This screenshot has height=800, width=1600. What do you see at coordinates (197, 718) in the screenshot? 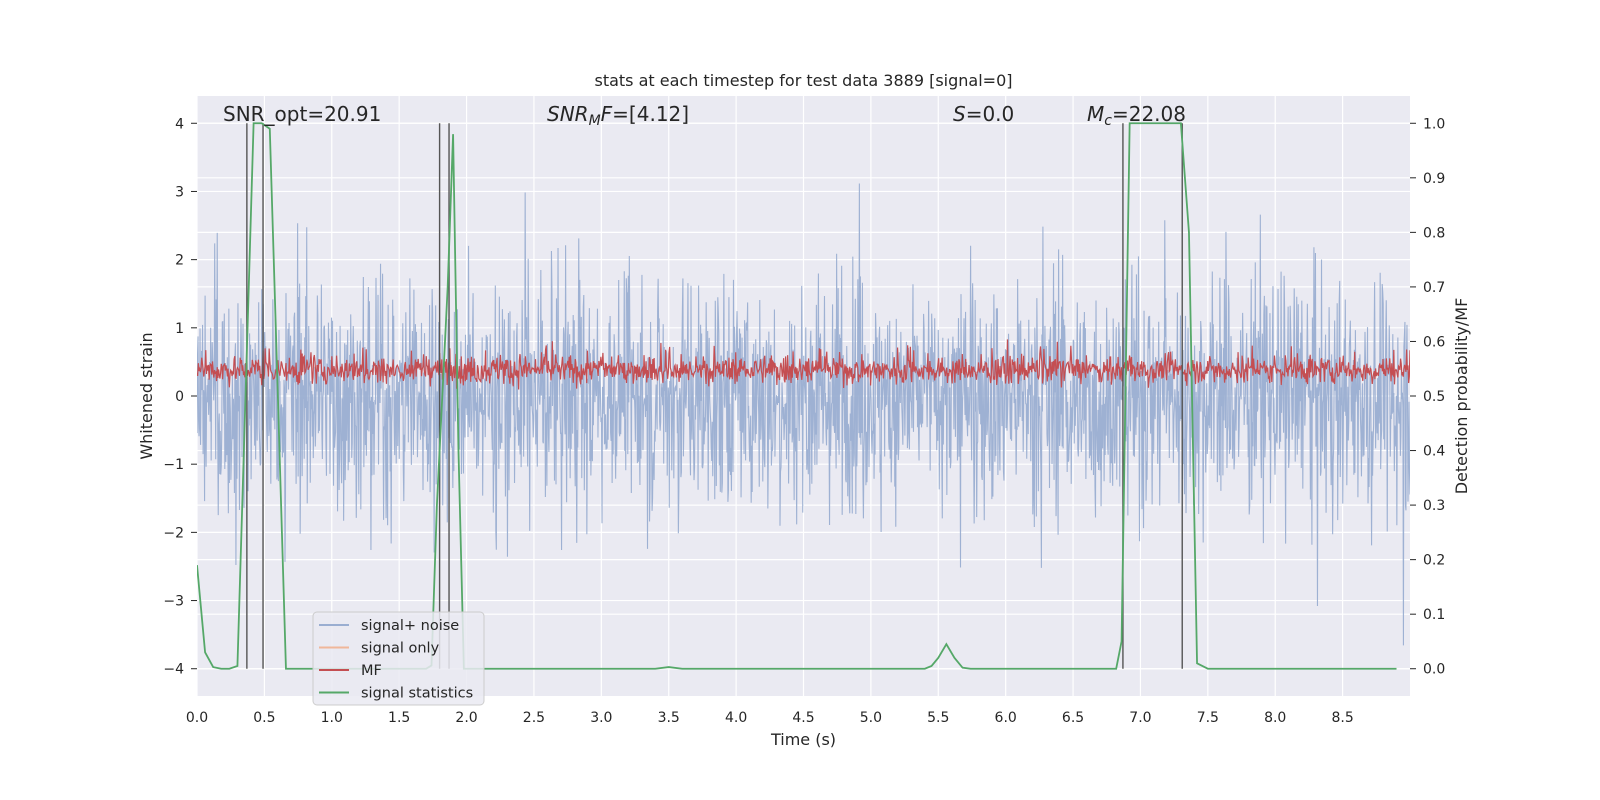
I see `x-tick-label: 0.0` at bounding box center [197, 718].